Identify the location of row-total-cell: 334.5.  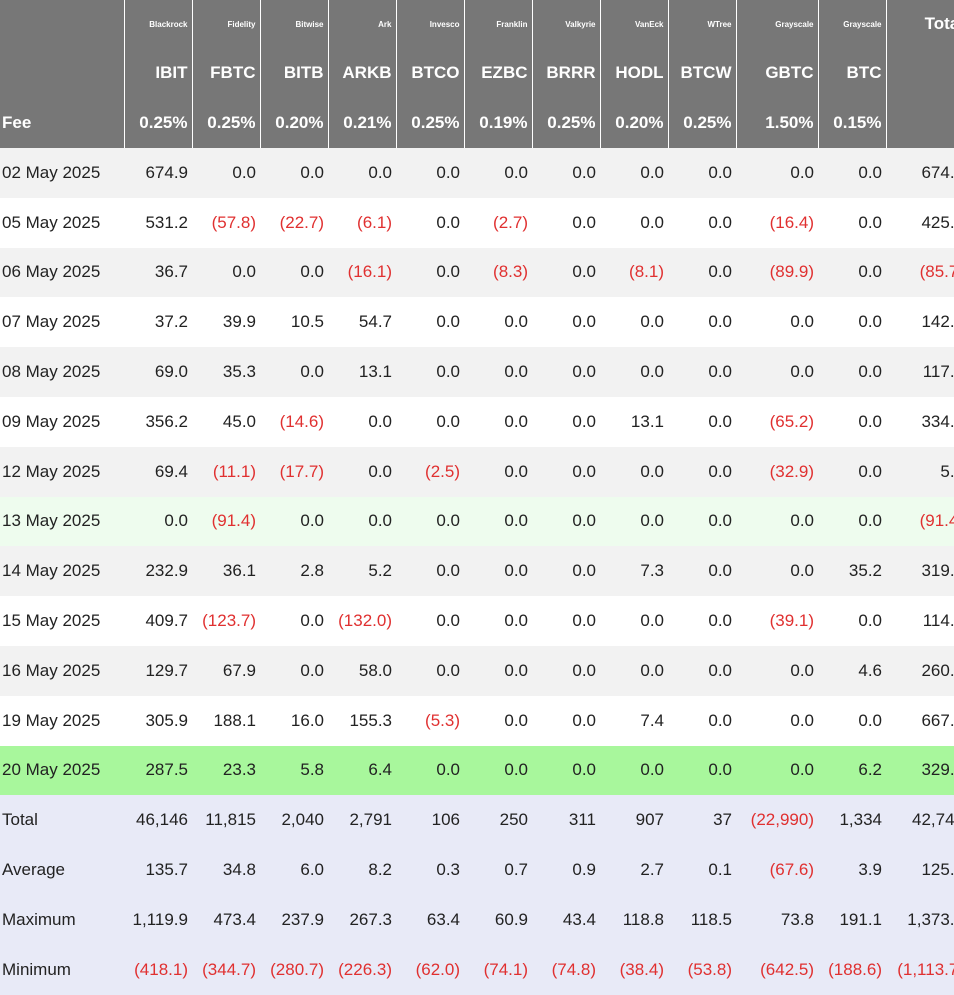
(920, 421).